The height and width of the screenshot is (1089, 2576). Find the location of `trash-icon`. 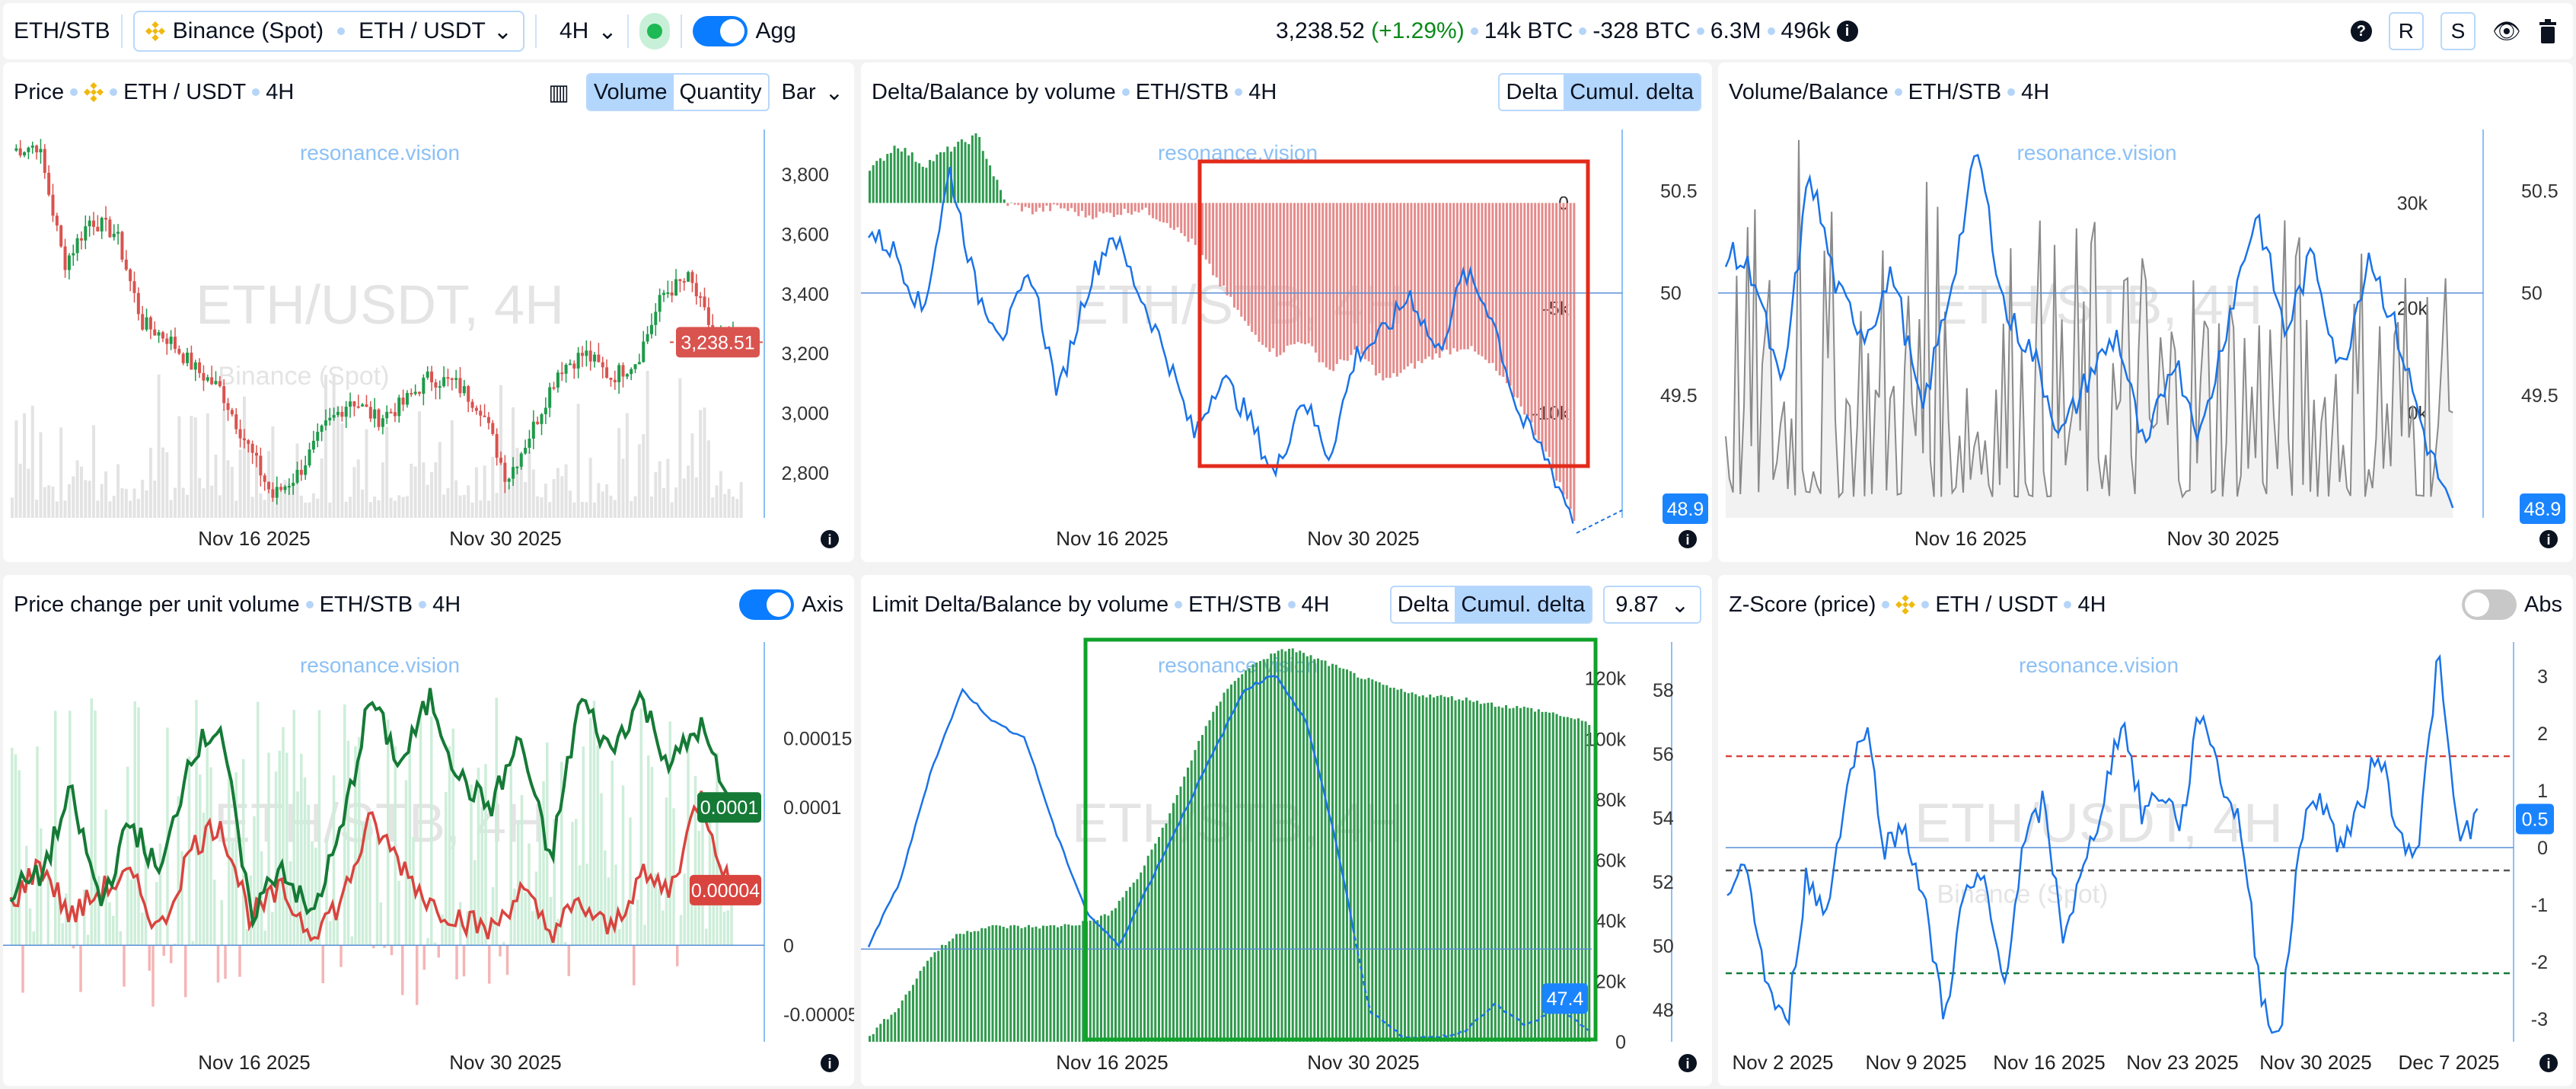

trash-icon is located at coordinates (2548, 31).